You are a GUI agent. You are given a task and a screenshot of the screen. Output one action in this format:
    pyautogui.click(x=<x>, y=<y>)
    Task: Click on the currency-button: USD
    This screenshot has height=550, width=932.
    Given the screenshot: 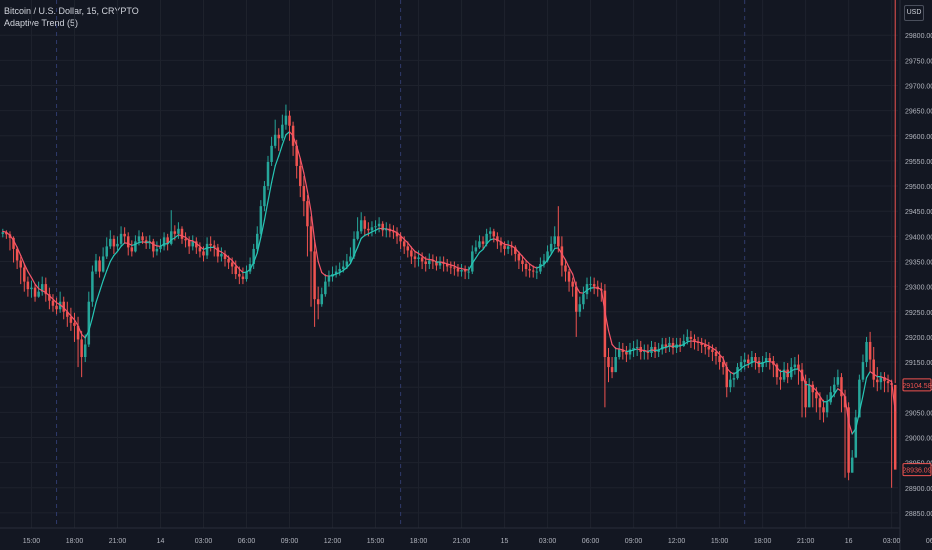 What is the action you would take?
    pyautogui.click(x=914, y=13)
    